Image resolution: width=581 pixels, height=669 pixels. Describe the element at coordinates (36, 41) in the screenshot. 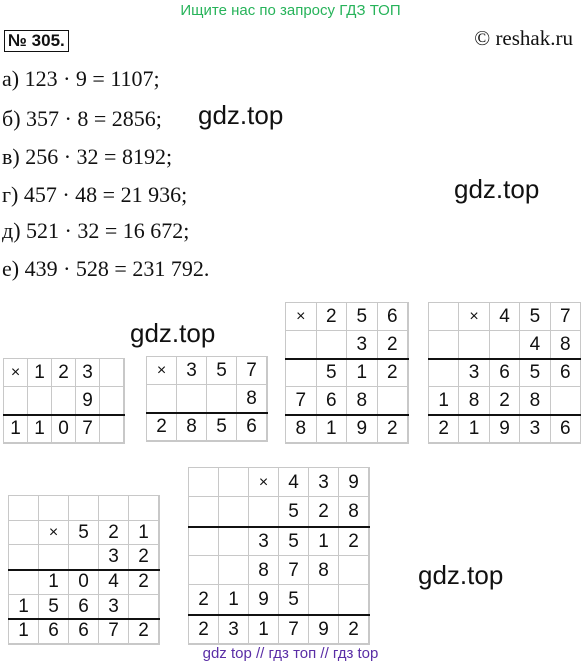

I see `task-number: № 305.` at that location.